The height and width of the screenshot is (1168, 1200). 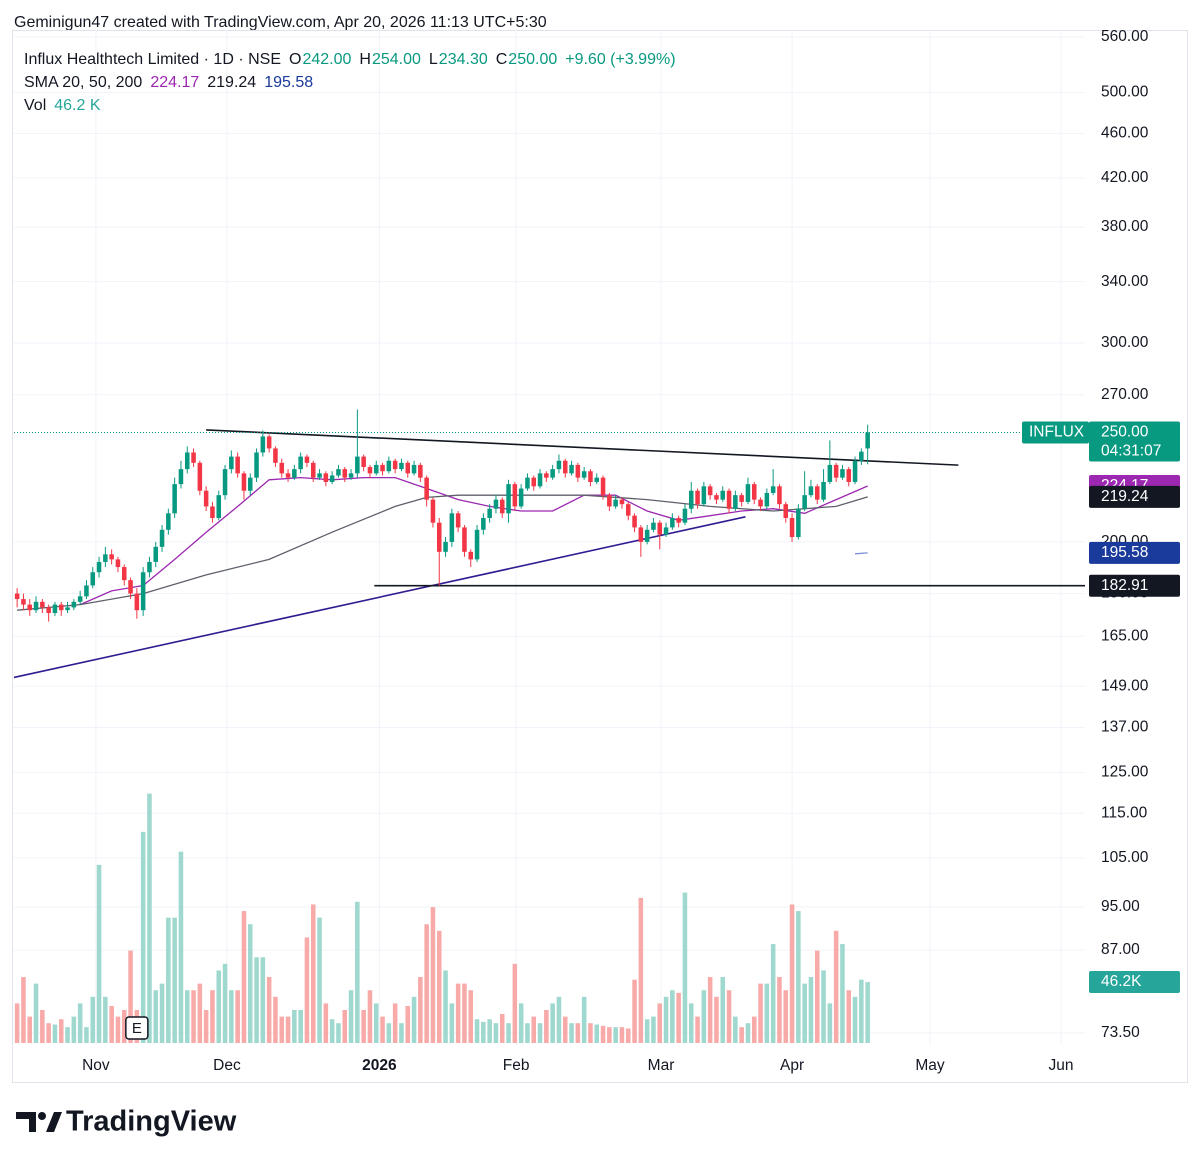 What do you see at coordinates (1134, 441) in the screenshot?
I see `last-price-tag-bg` at bounding box center [1134, 441].